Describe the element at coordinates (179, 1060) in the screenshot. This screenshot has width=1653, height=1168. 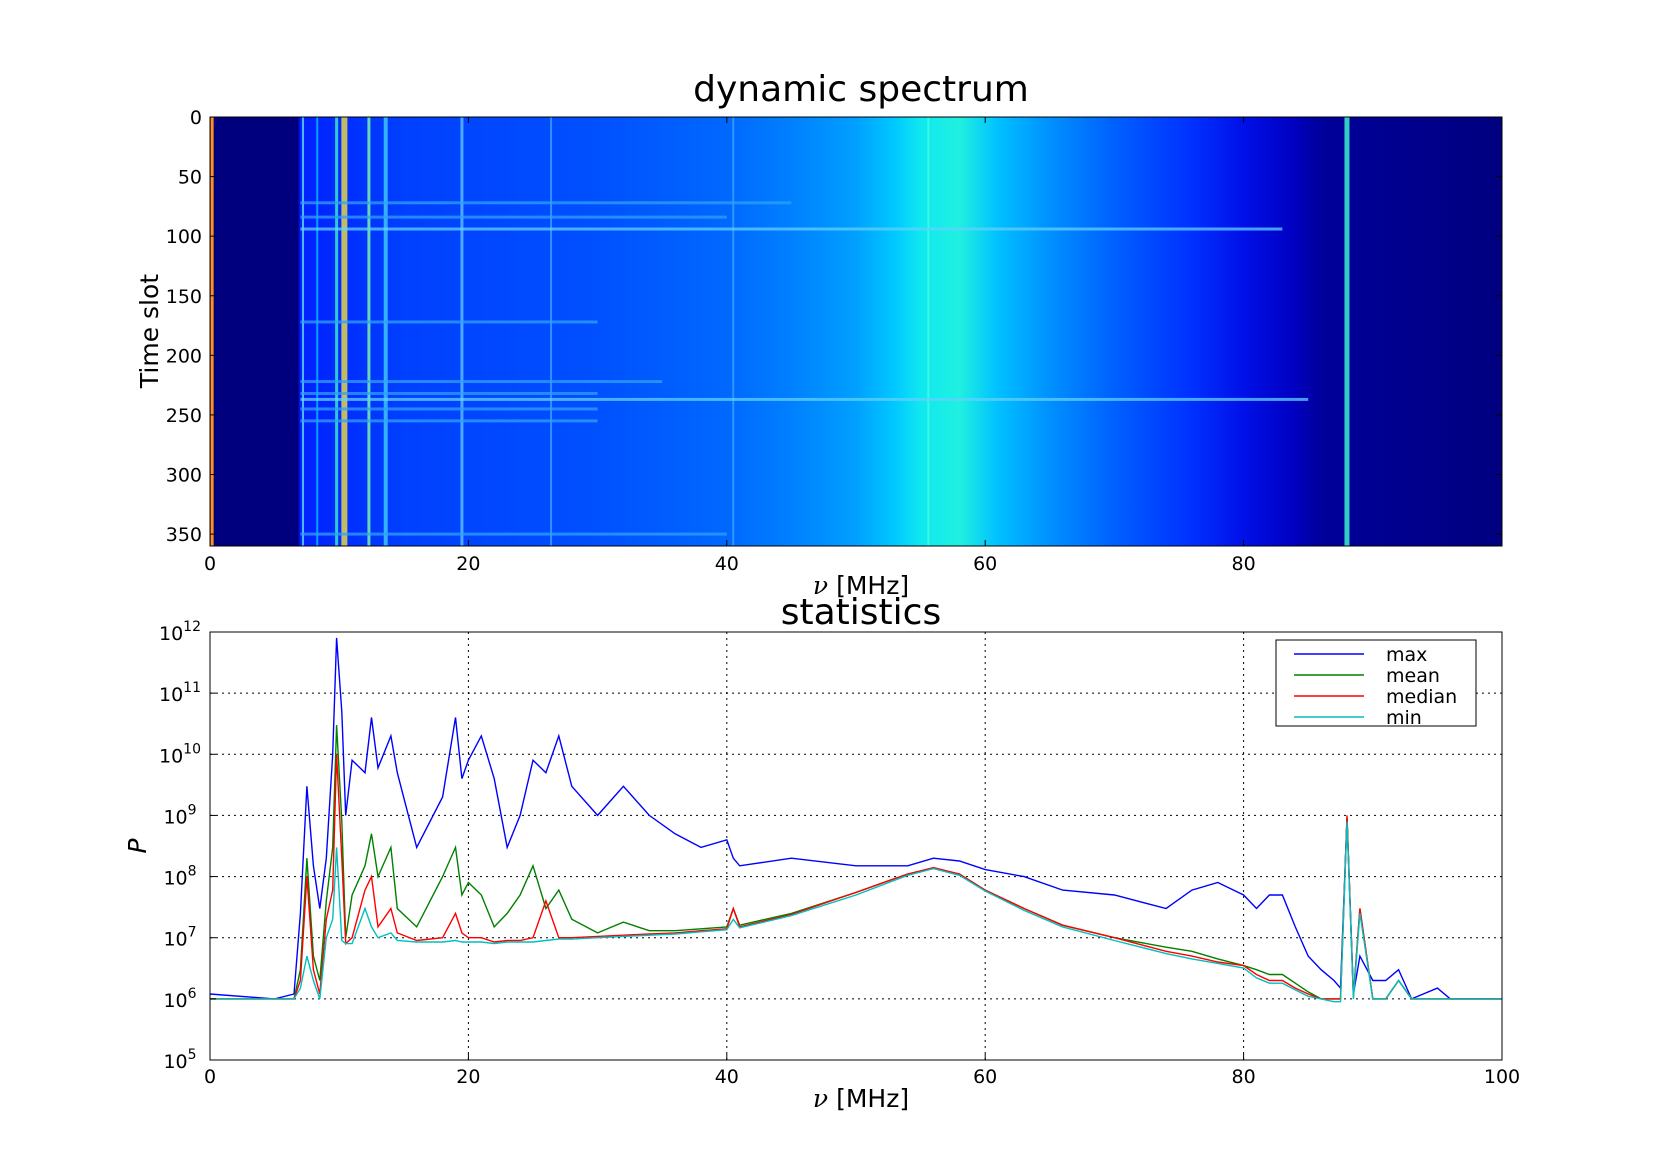
I see `y-tick-label: 105` at that location.